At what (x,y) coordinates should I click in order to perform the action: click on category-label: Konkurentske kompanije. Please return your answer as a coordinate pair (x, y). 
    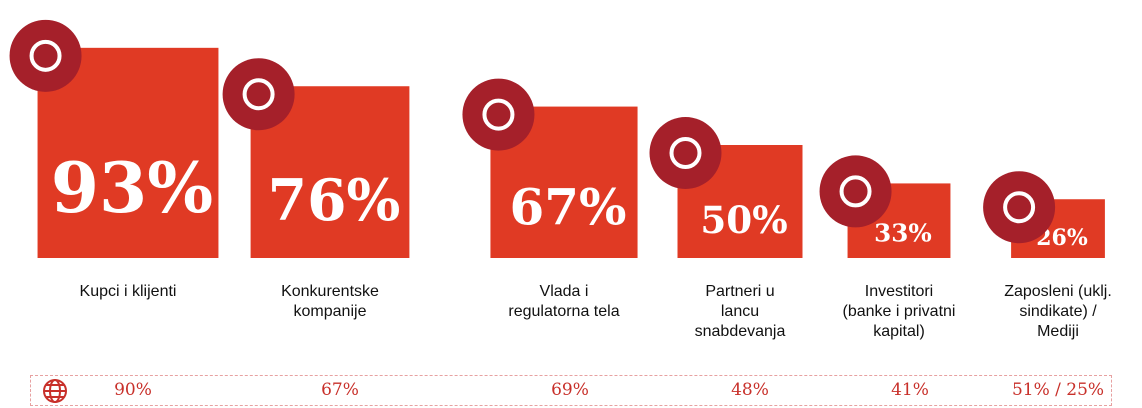
    Looking at the image, I should click on (330, 301).